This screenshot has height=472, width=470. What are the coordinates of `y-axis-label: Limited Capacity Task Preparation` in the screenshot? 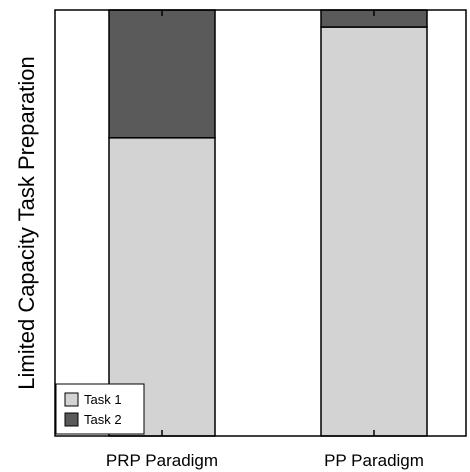 It's located at (26, 222).